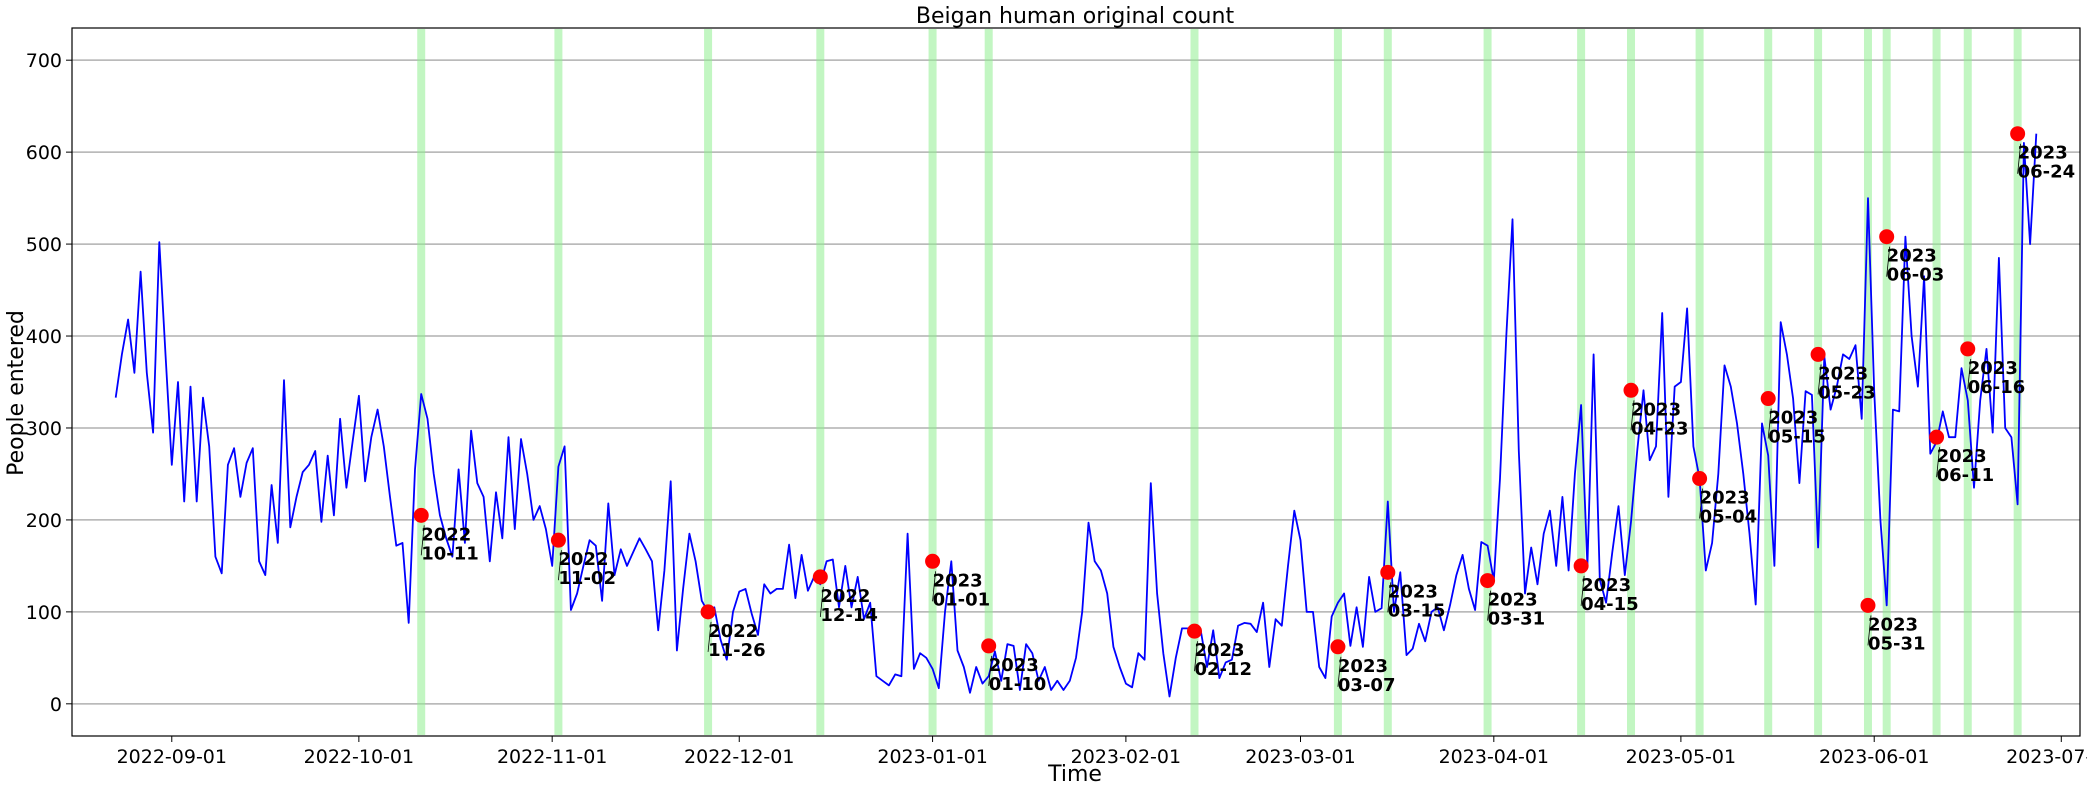  I want to click on annotation-line: 02-12, so click(1223, 669).